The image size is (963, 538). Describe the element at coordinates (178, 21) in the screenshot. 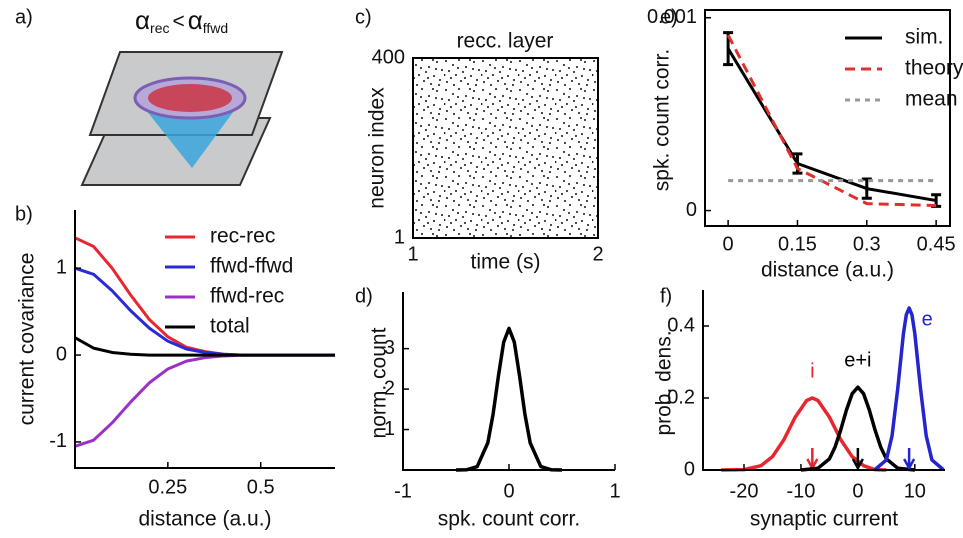

I see `relation: <` at that location.